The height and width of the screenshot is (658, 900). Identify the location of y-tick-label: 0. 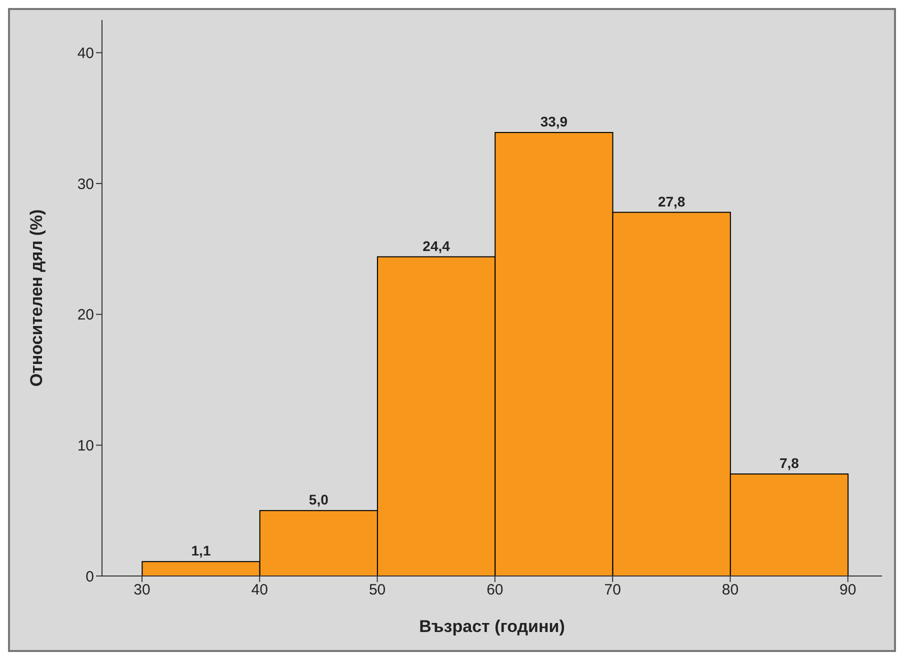
(90, 577).